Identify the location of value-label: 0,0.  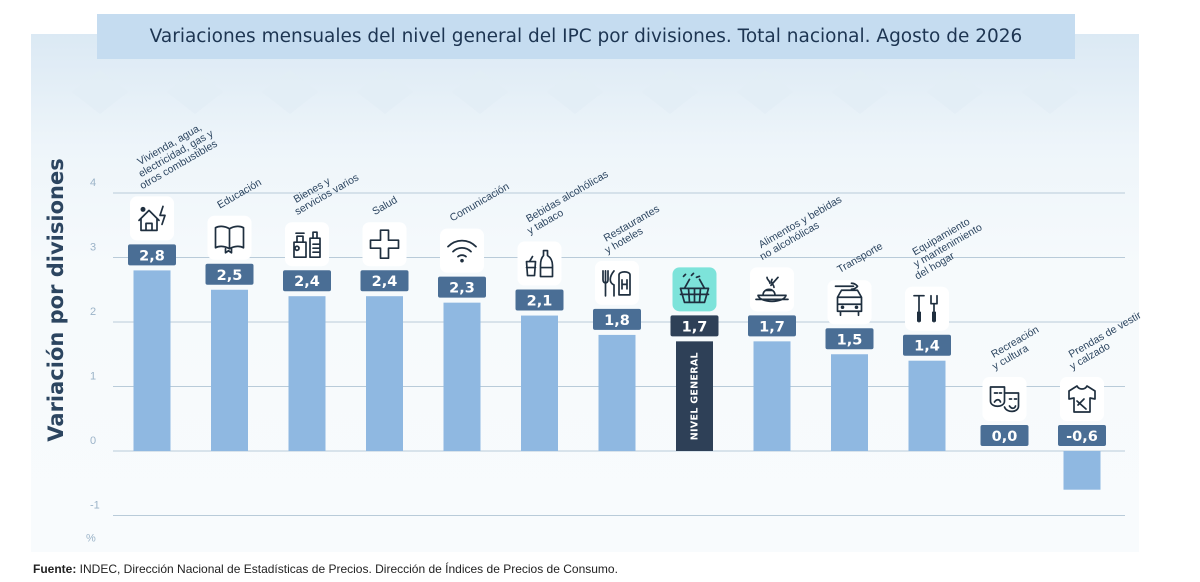
(1005, 437).